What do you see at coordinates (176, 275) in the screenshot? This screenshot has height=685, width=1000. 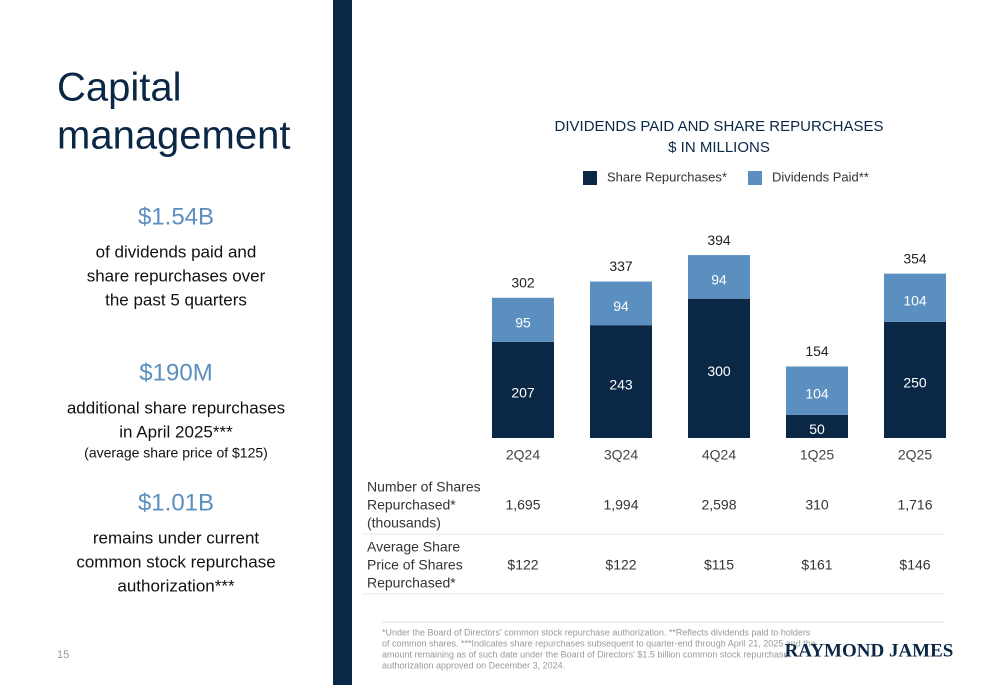 I see `stat-text: share repurchases over` at bounding box center [176, 275].